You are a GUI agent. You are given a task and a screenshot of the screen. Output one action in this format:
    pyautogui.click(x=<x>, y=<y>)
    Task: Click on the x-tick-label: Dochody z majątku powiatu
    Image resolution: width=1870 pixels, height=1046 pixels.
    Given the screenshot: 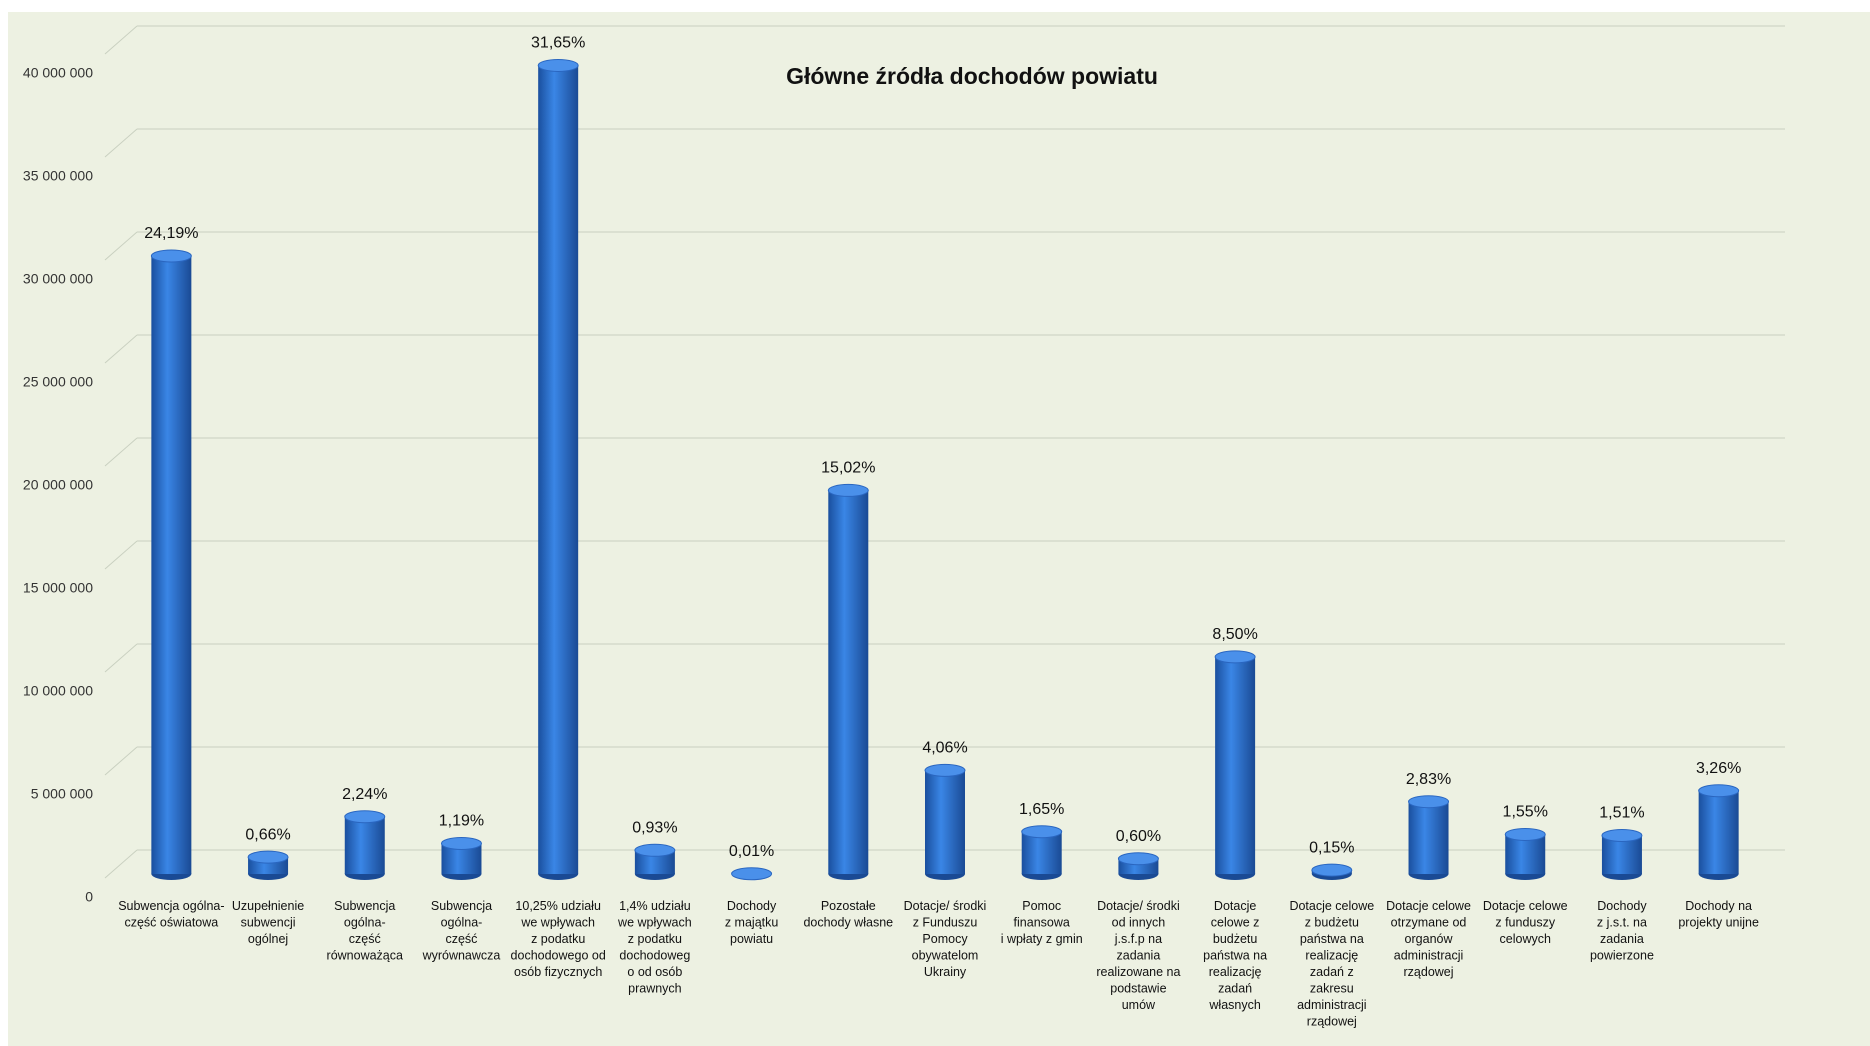 What is the action you would take?
    pyautogui.click(x=752, y=922)
    